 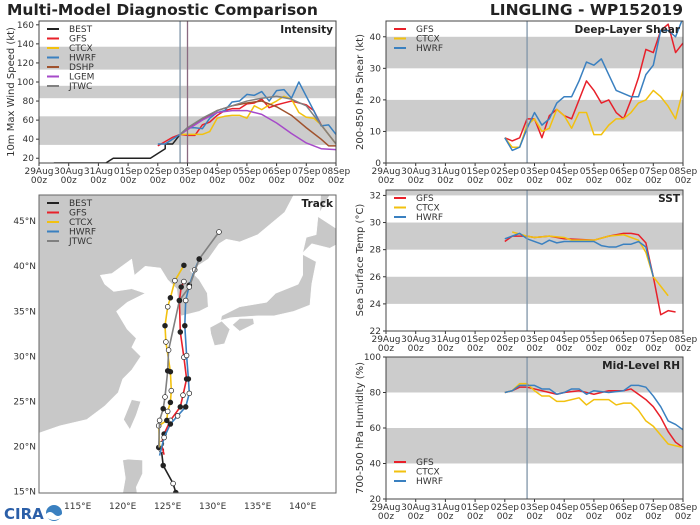 What do you see at coordinates (534, 172) in the screenshot?
I see `x-tick-label-date: 03Sep` at bounding box center [534, 172].